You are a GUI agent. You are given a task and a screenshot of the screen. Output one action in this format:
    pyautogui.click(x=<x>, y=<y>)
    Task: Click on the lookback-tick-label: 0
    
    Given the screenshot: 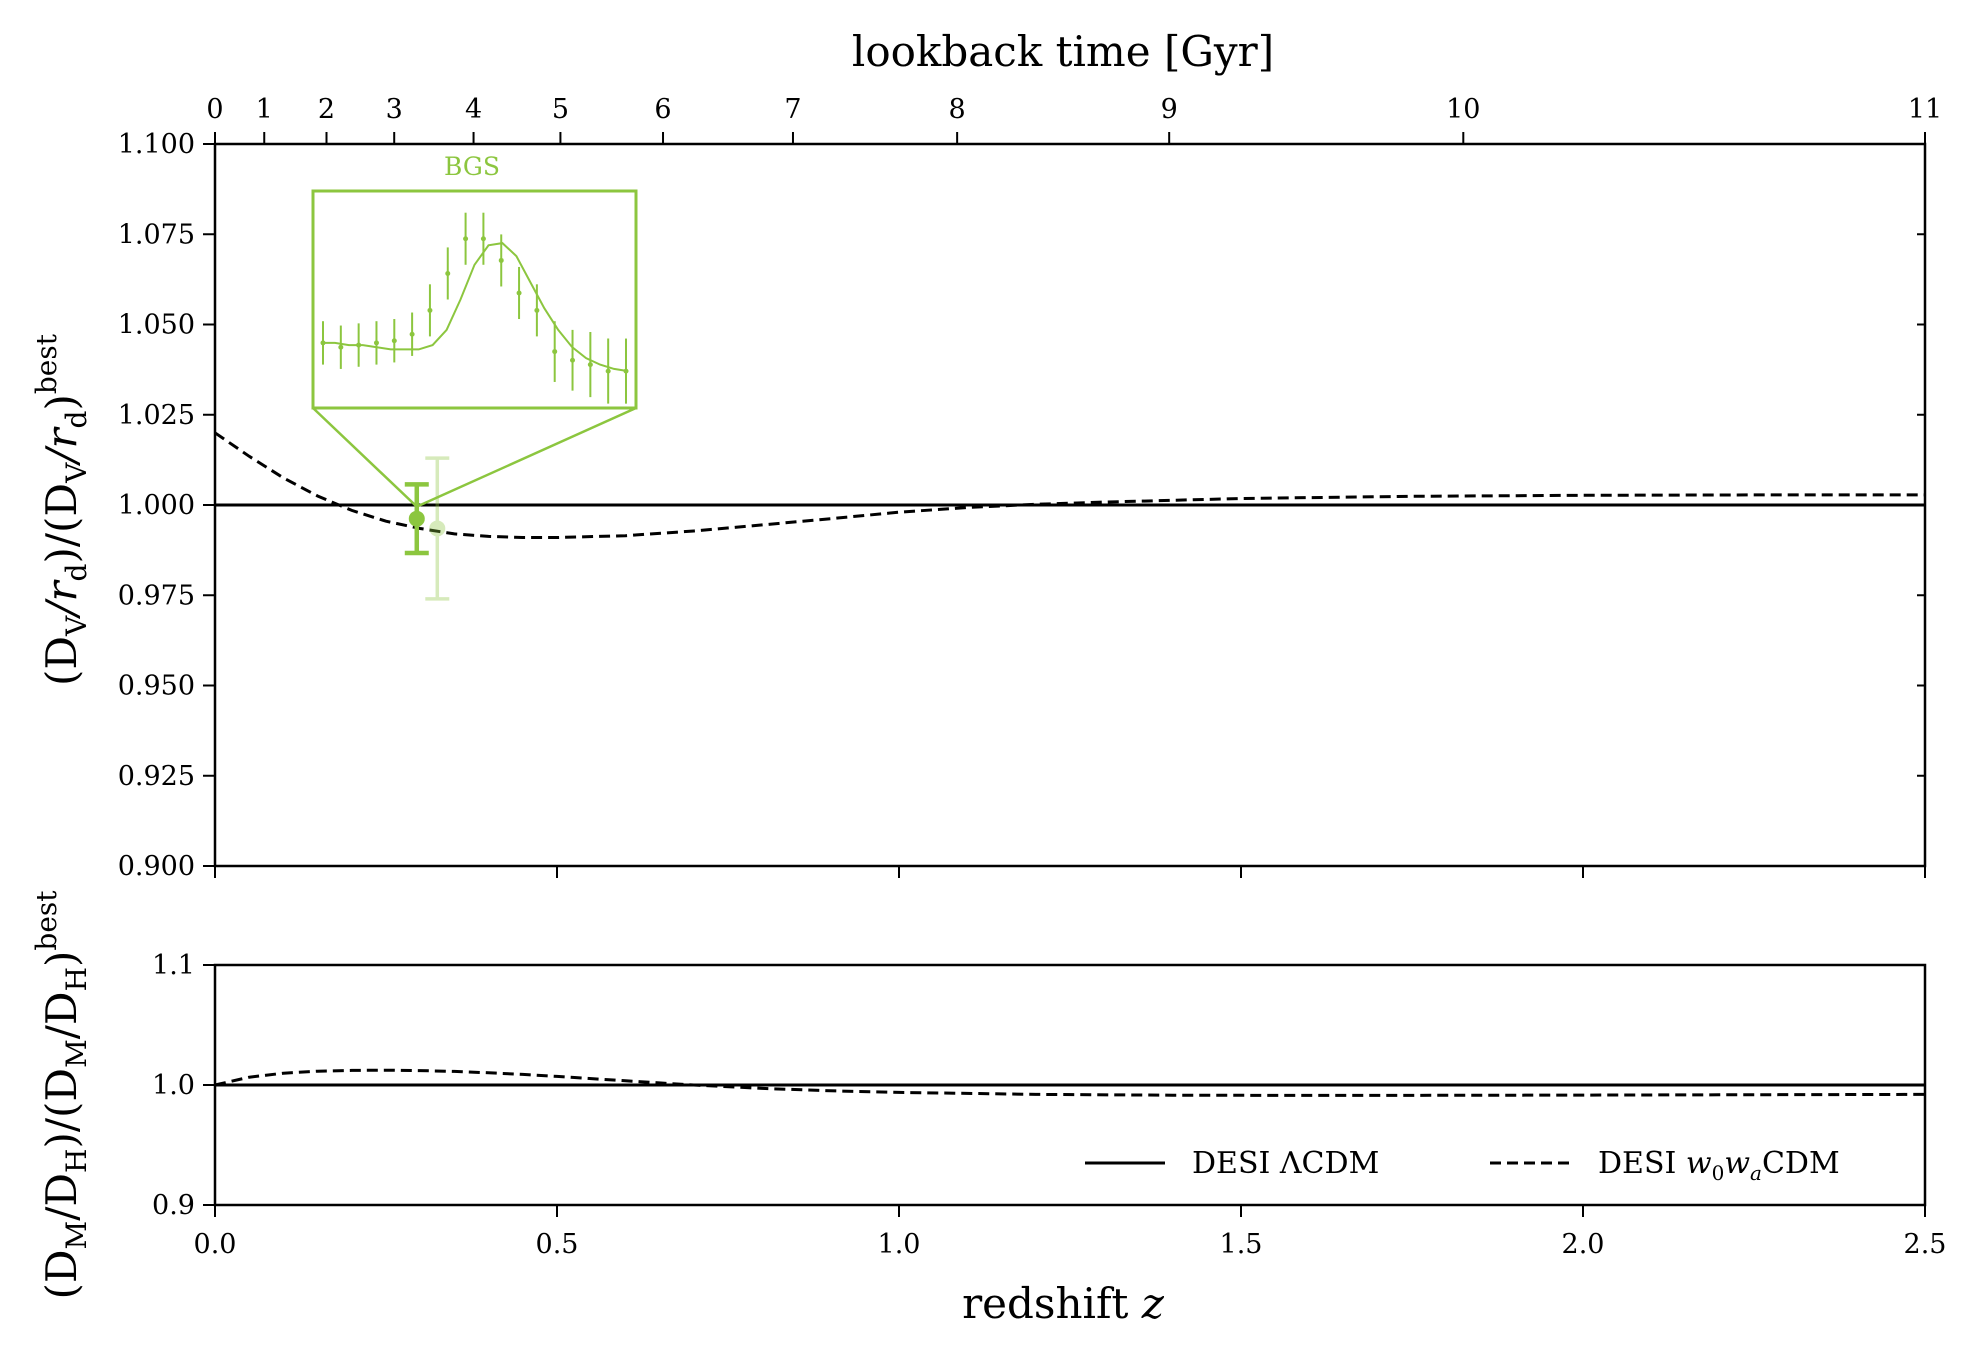 What is the action you would take?
    pyautogui.click(x=214, y=109)
    